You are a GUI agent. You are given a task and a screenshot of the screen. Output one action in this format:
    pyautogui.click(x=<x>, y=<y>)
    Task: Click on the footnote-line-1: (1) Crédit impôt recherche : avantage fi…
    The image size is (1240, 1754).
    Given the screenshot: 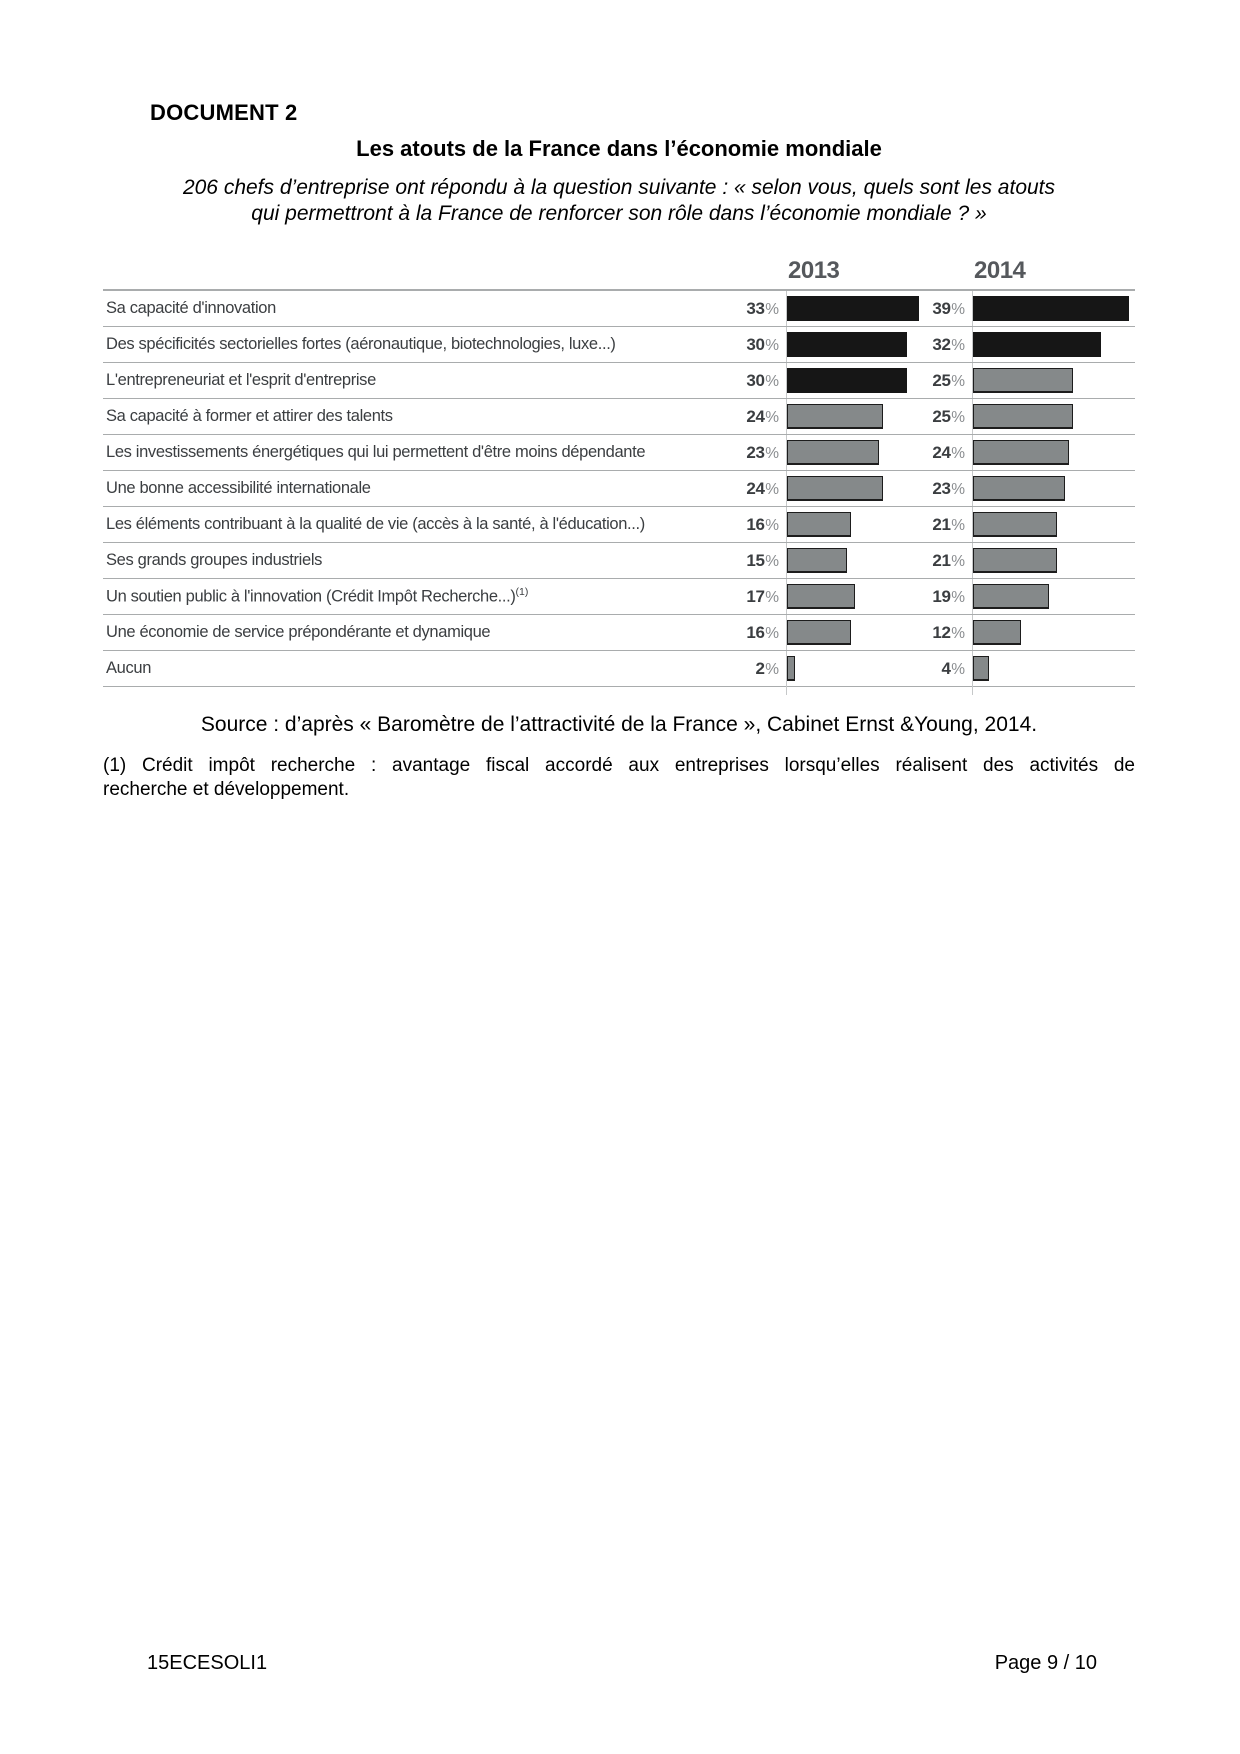 What is the action you would take?
    pyautogui.click(x=619, y=765)
    